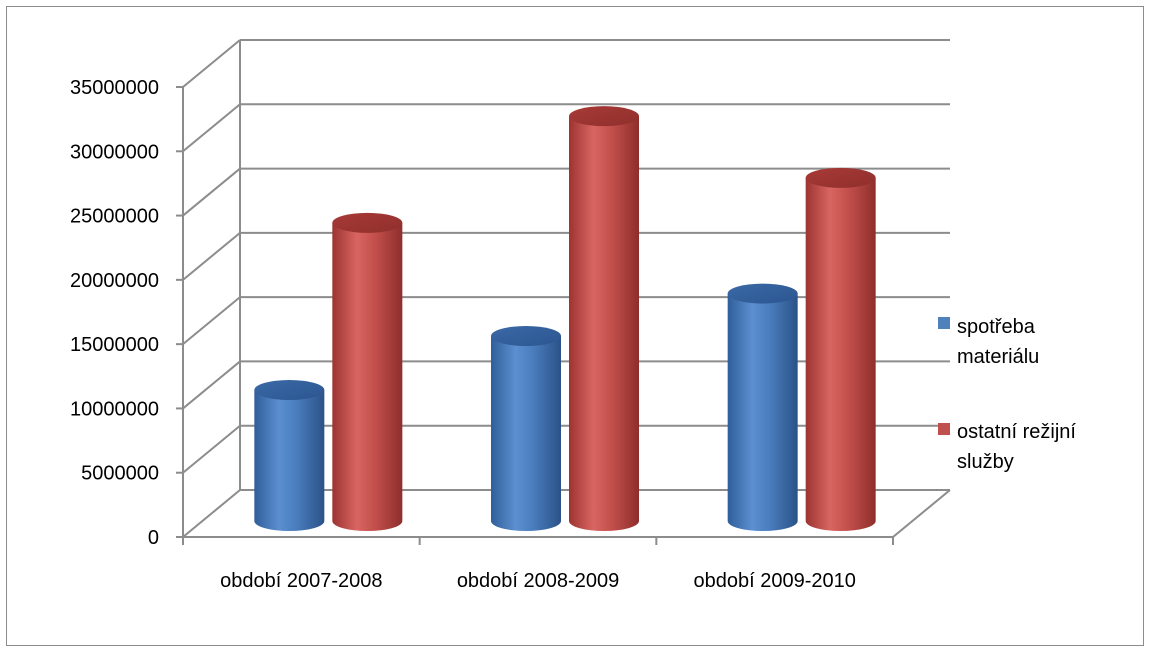  I want to click on y-tick-label: 15000000, so click(114, 345).